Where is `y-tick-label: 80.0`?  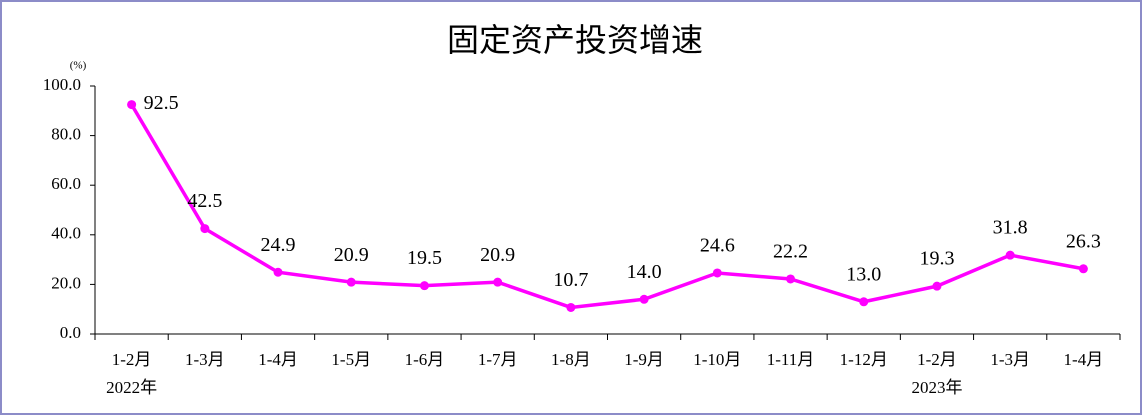
y-tick-label: 80.0 is located at coordinates (66, 134).